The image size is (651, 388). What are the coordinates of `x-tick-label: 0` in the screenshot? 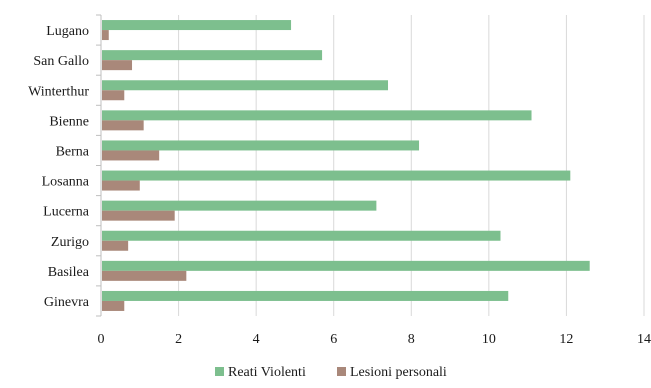 It's located at (101, 339).